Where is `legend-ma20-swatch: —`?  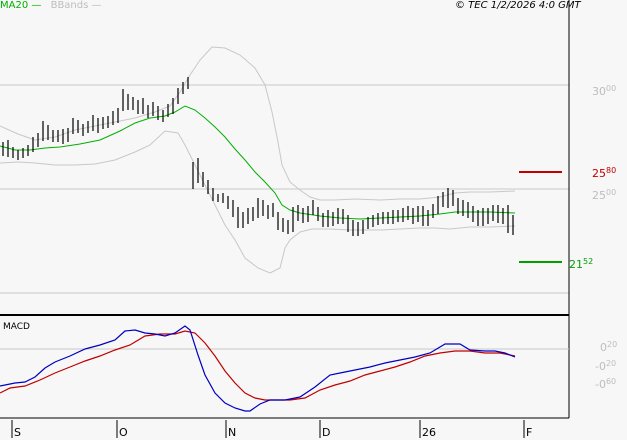
legend-ma20-swatch: — is located at coordinates (35, 5).